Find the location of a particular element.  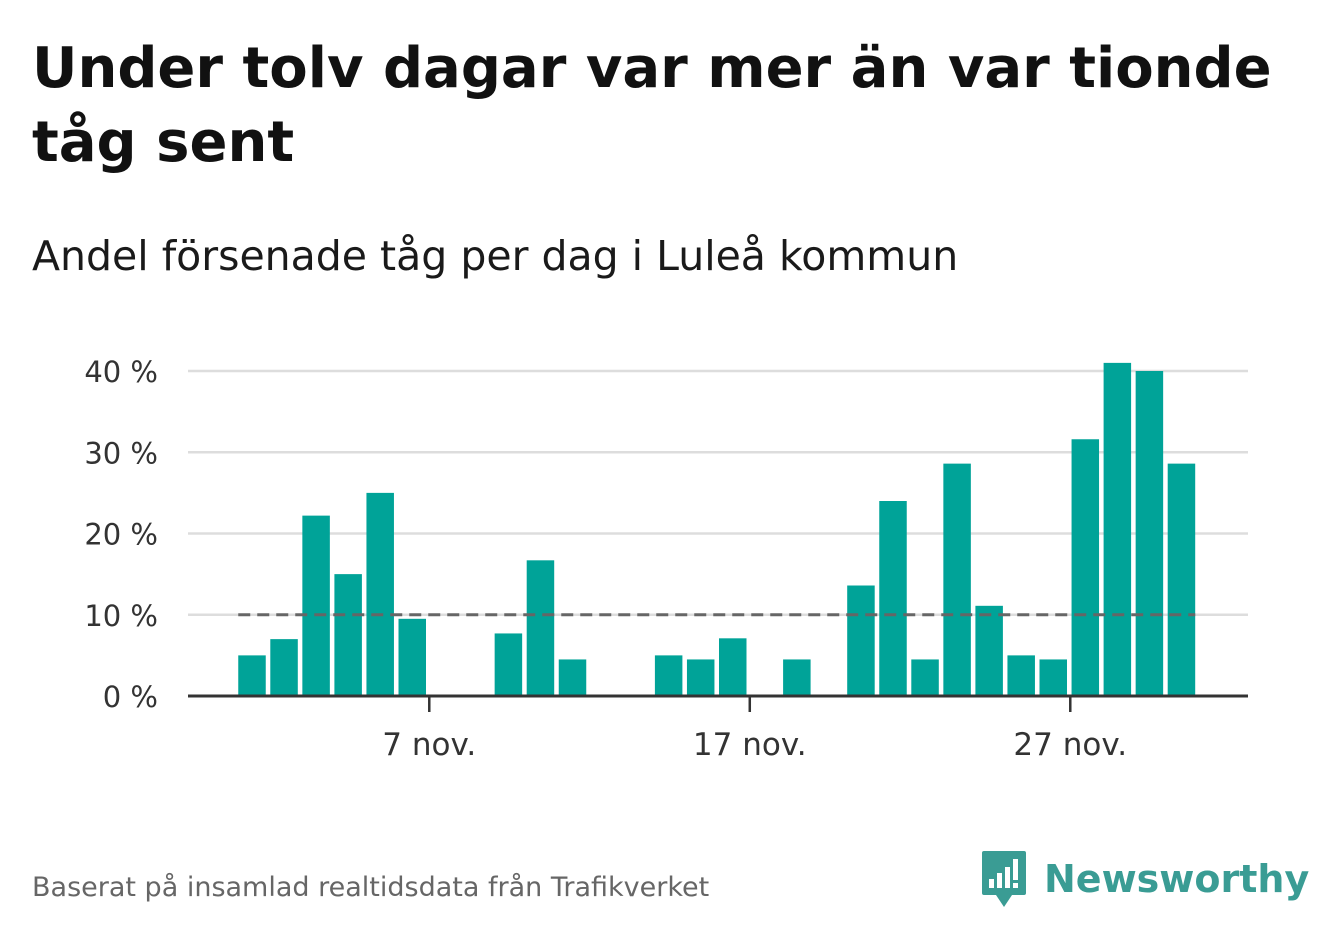

x-tick-label: 7 nov. is located at coordinates (429, 745).